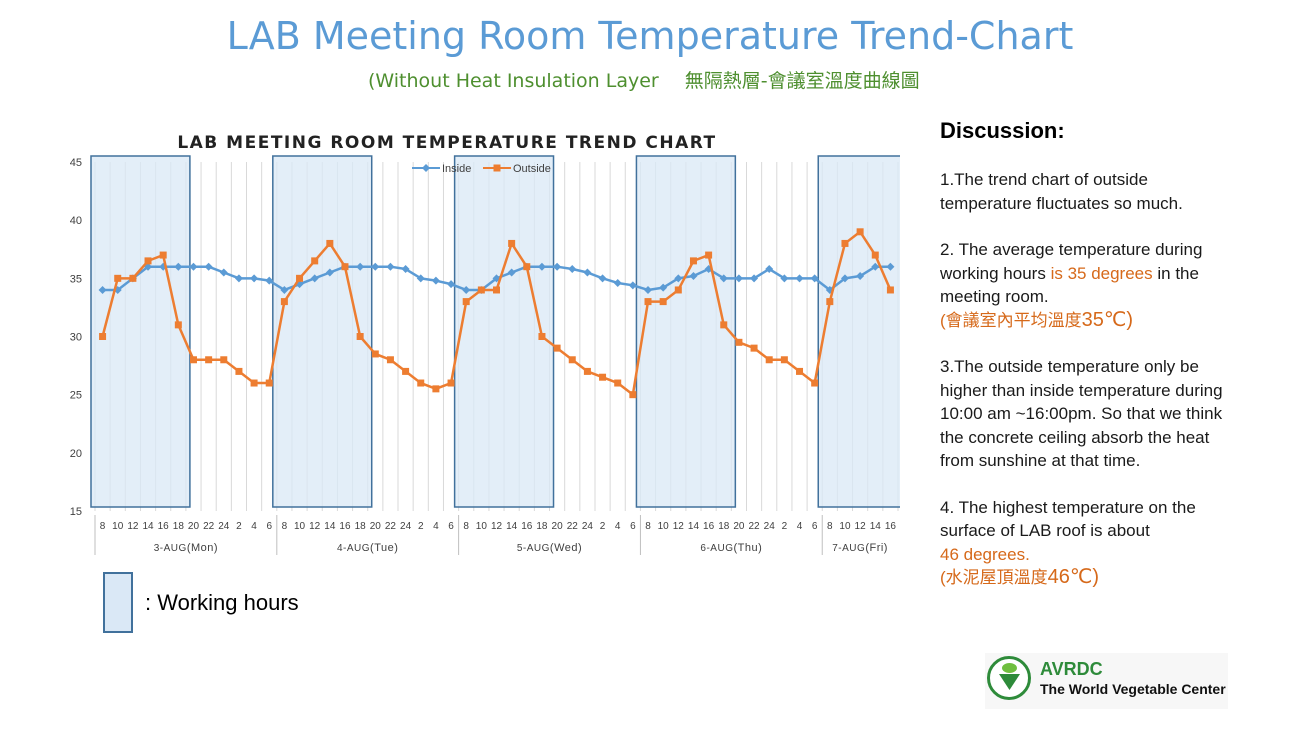  Describe the element at coordinates (446, 143) in the screenshot. I see `chart-title: LAB MEETING ROOM TEMPERATURE TREND CHART` at that location.